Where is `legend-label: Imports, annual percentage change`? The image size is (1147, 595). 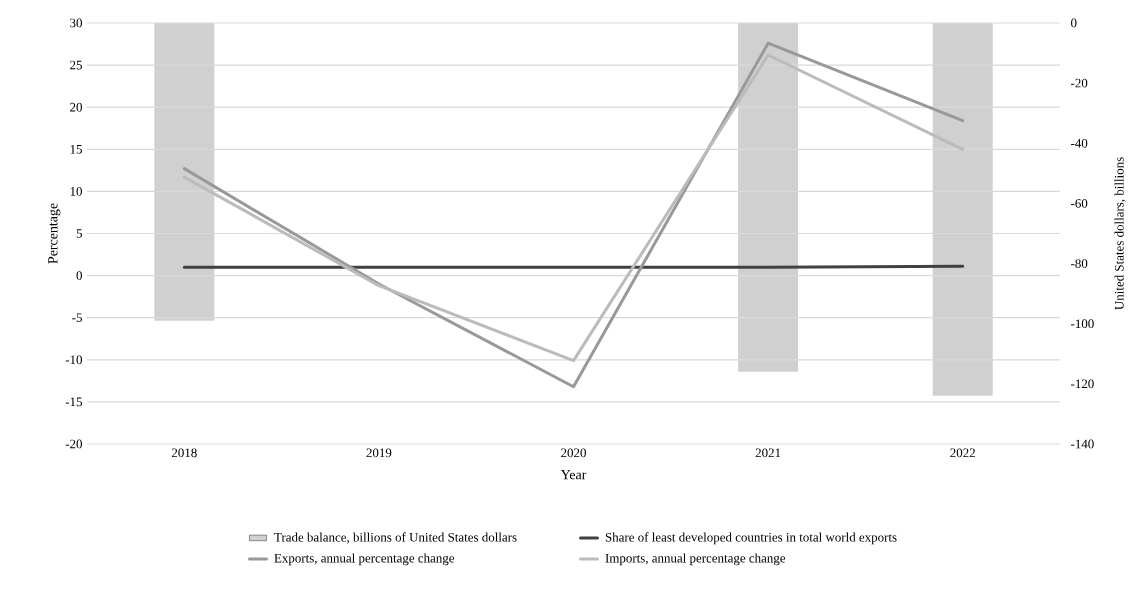 legend-label: Imports, annual percentage change is located at coordinates (695, 559).